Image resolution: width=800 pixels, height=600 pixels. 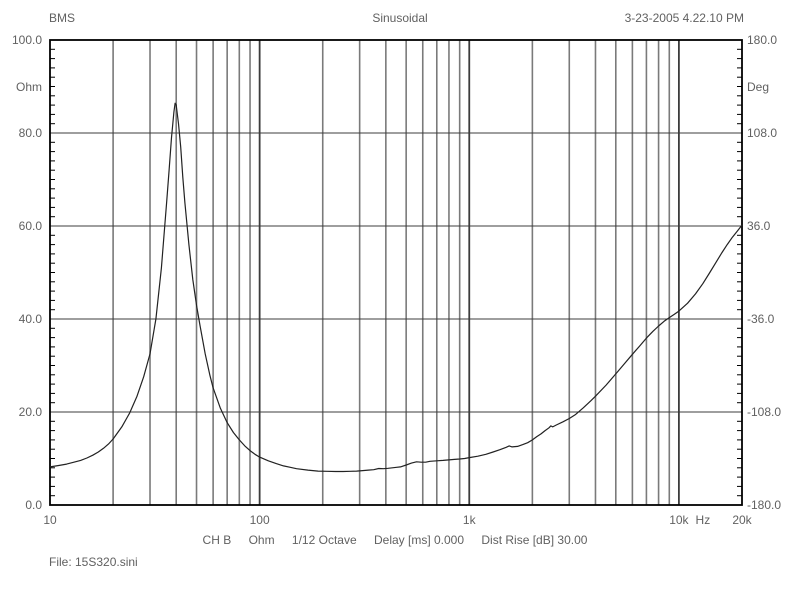 I want to click on y-left-tick-label: 60.0, so click(x=30, y=226).